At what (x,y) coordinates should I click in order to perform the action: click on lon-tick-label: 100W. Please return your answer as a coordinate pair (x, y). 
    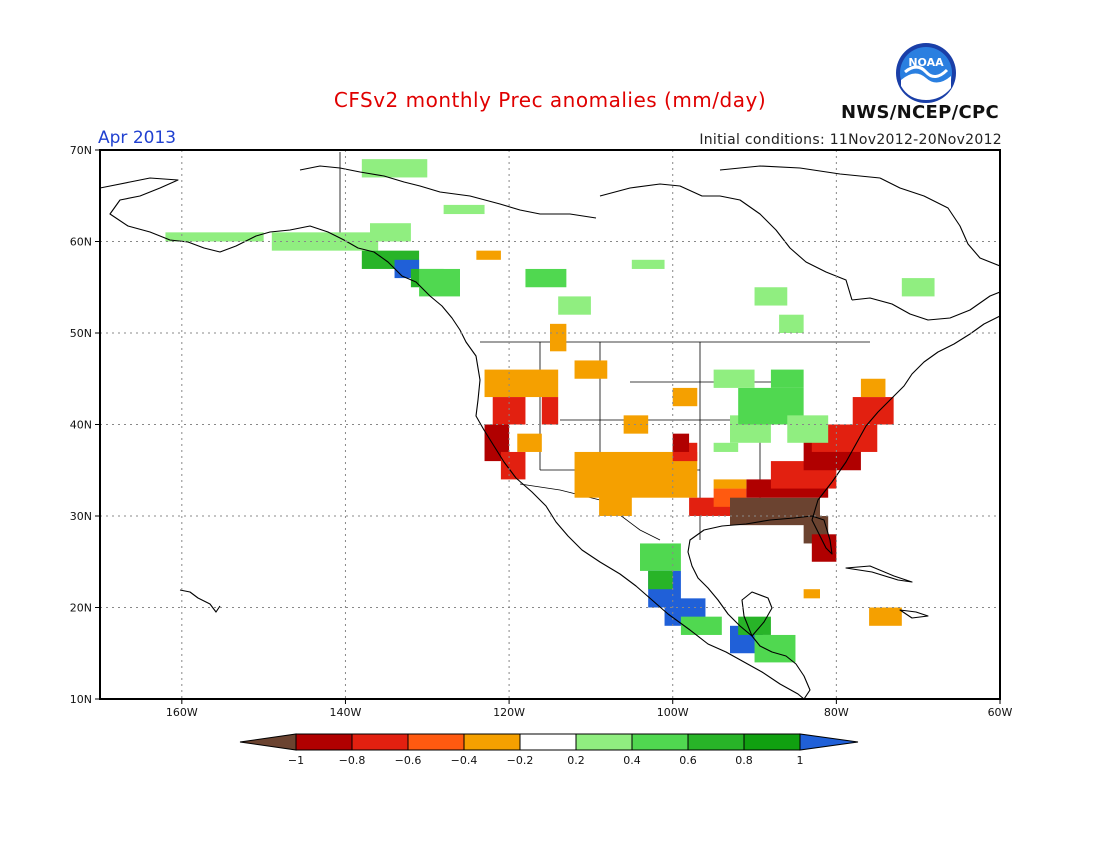
    Looking at the image, I should click on (673, 712).